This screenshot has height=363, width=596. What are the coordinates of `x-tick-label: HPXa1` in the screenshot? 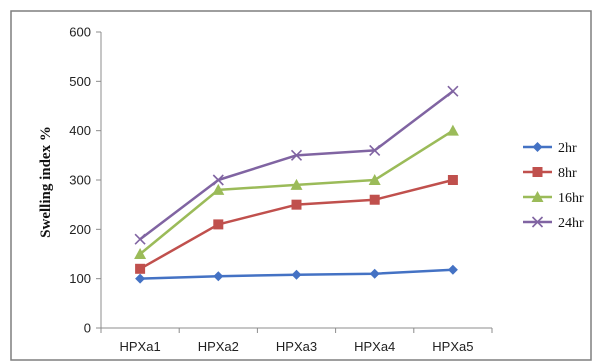 It's located at (139, 346).